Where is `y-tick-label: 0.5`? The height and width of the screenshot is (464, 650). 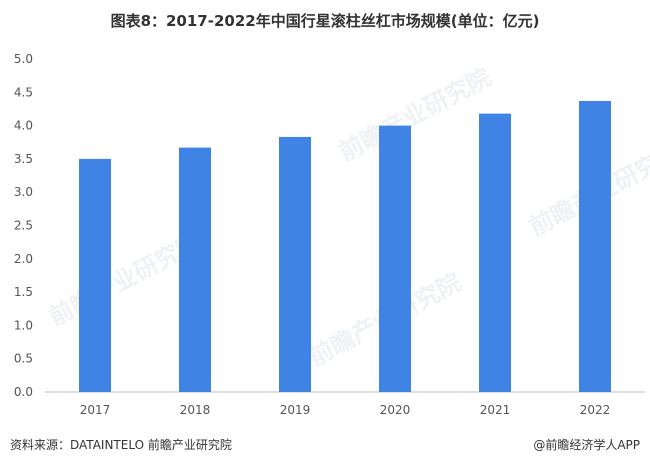
y-tick-label: 0.5 is located at coordinates (23, 359).